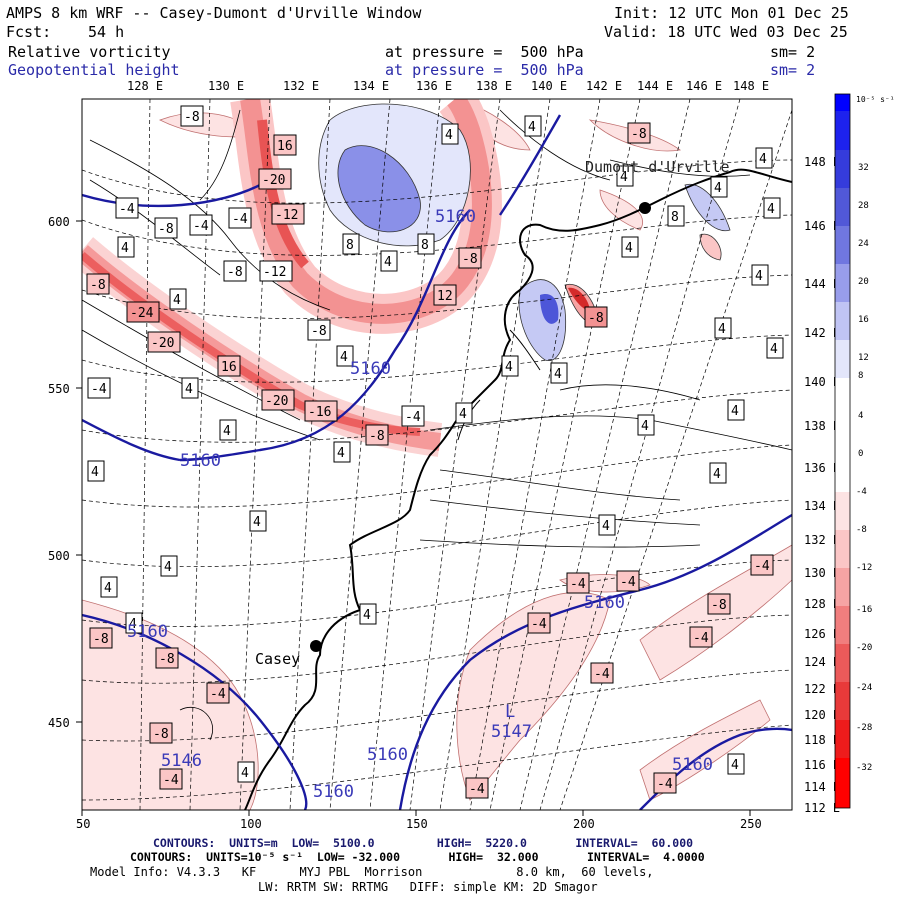 This screenshot has width=900, height=900. What do you see at coordinates (333, 792) in the screenshot?
I see `height-label-7: 5160` at bounding box center [333, 792].